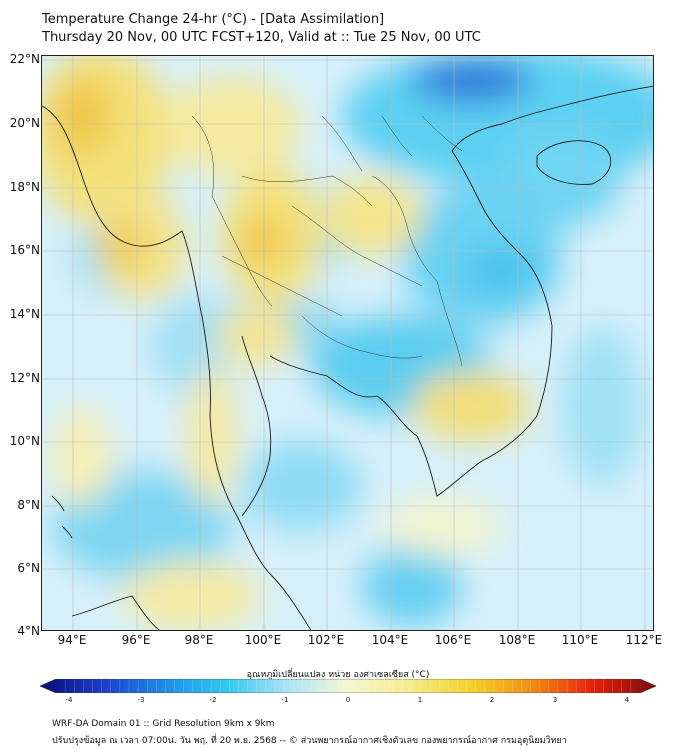 Image resolution: width=676 pixels, height=756 pixels. I want to click on lat-label-8n: 8°N, so click(28, 505).